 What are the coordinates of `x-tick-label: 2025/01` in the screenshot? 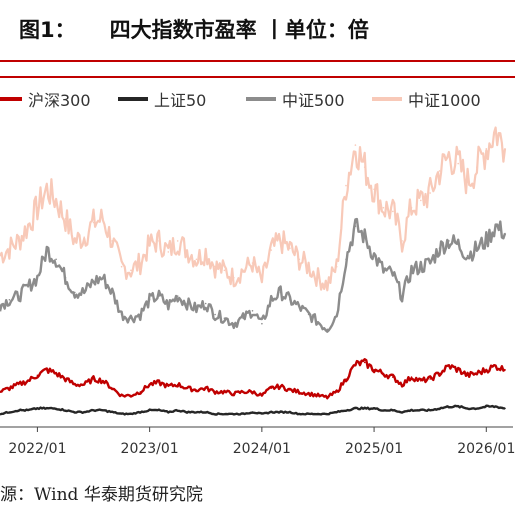 It's located at (374, 449).